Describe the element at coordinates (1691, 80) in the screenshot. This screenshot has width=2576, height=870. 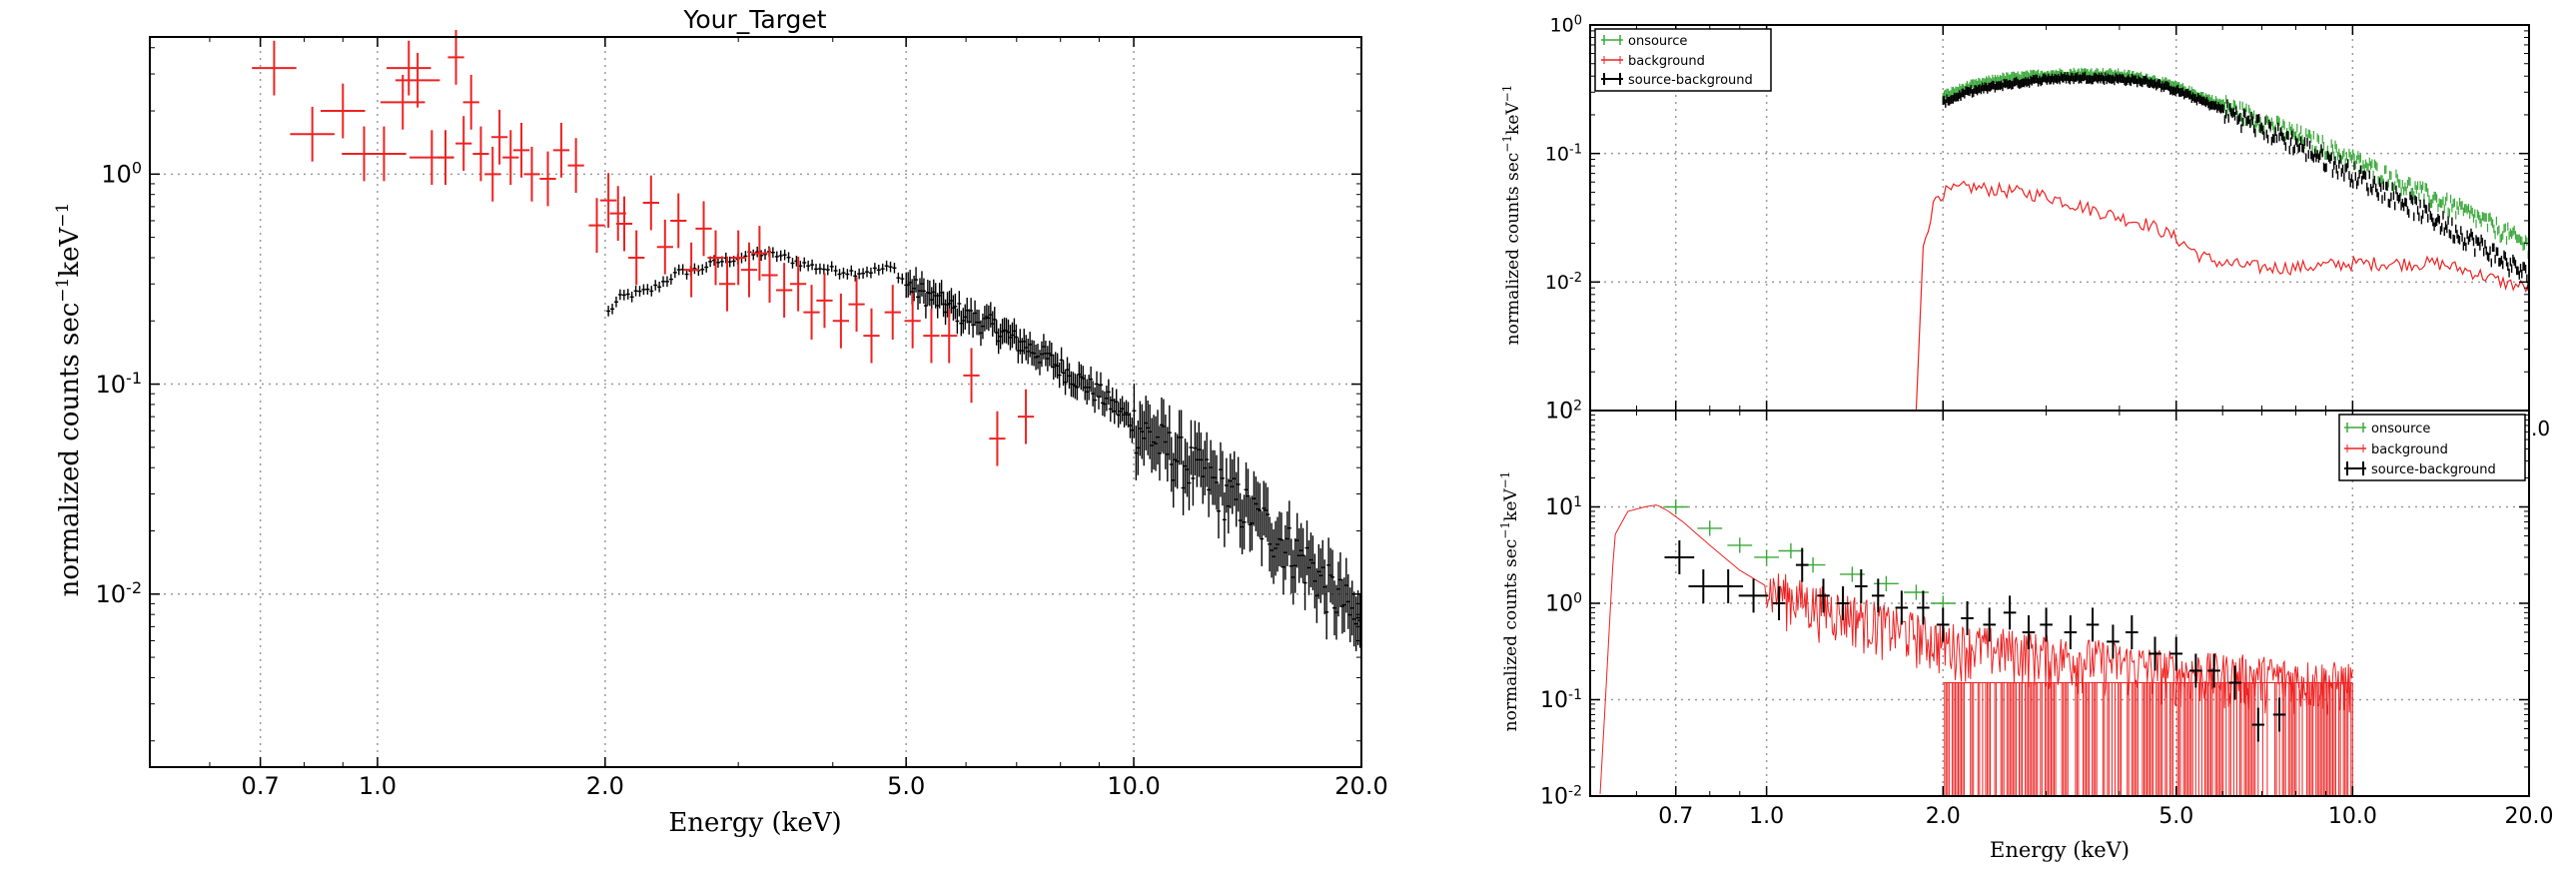
I see `rt-legend-source-background: source-background` at that location.